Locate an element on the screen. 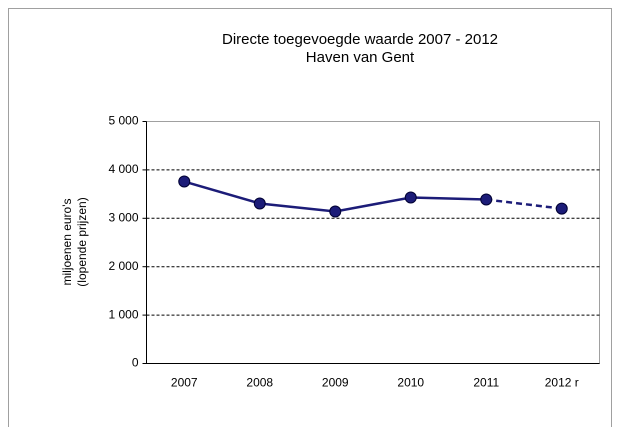  x-tick-label: 2011 is located at coordinates (486, 383).